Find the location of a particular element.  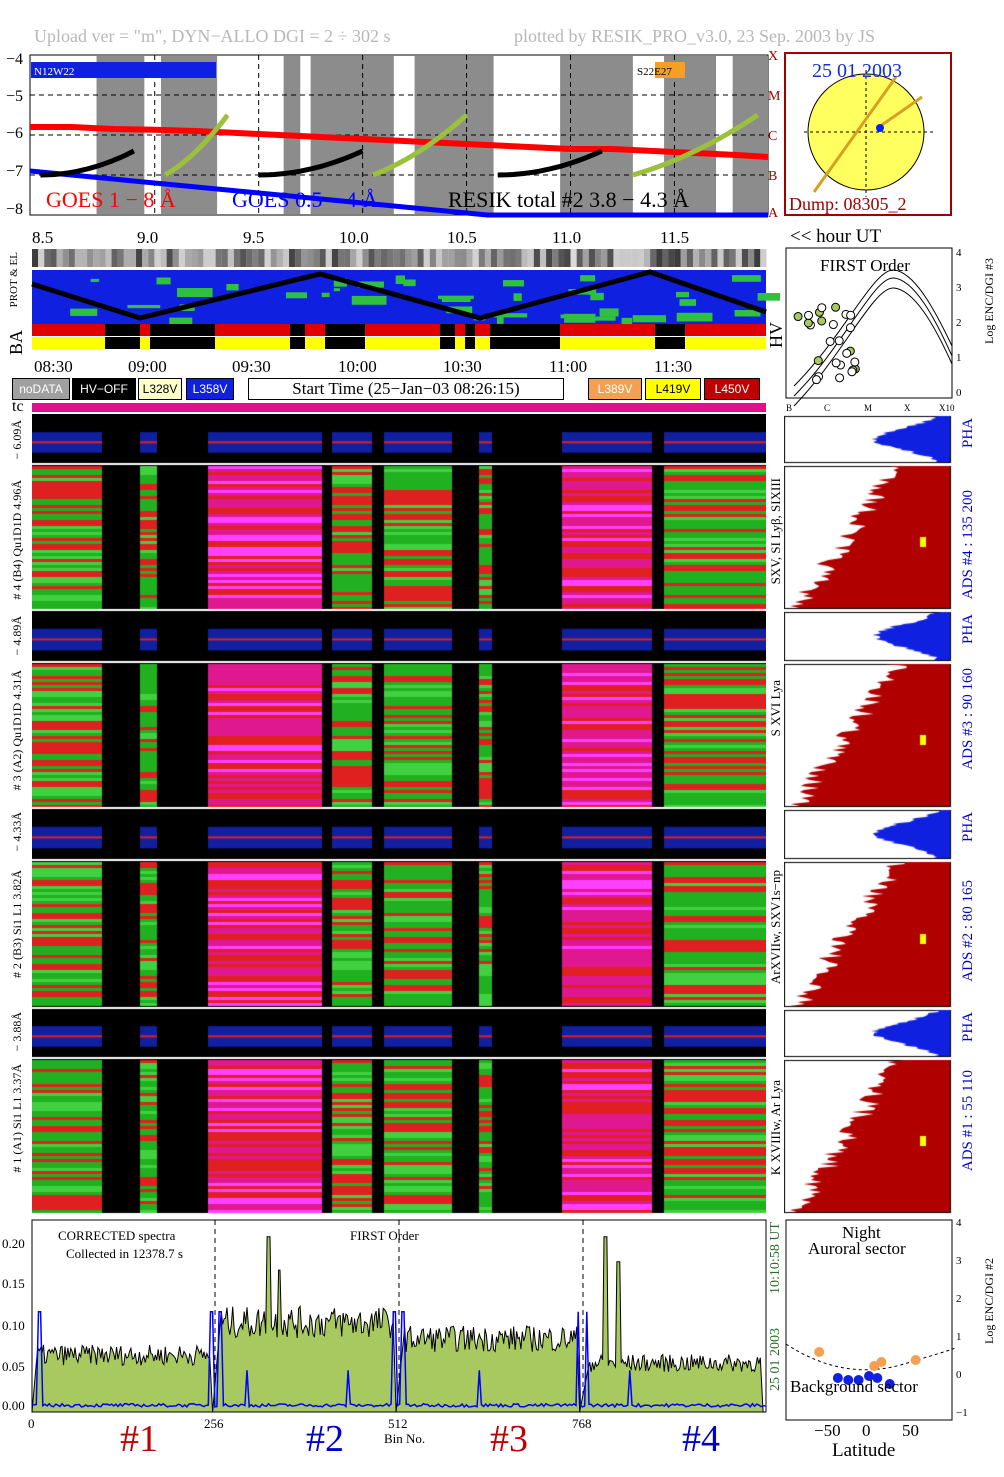

fo-ytick-0: 0 is located at coordinates (959, 393).